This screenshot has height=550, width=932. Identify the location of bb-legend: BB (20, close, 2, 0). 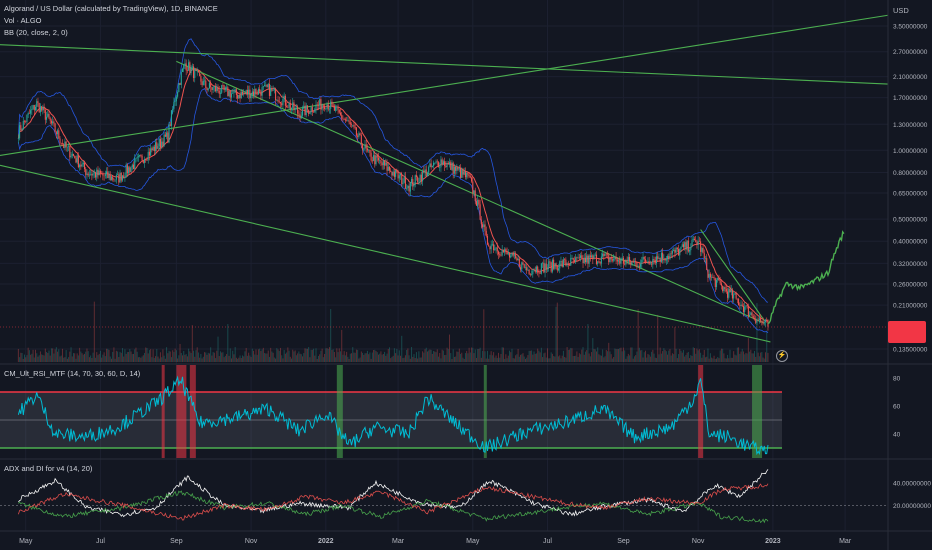
(36, 32).